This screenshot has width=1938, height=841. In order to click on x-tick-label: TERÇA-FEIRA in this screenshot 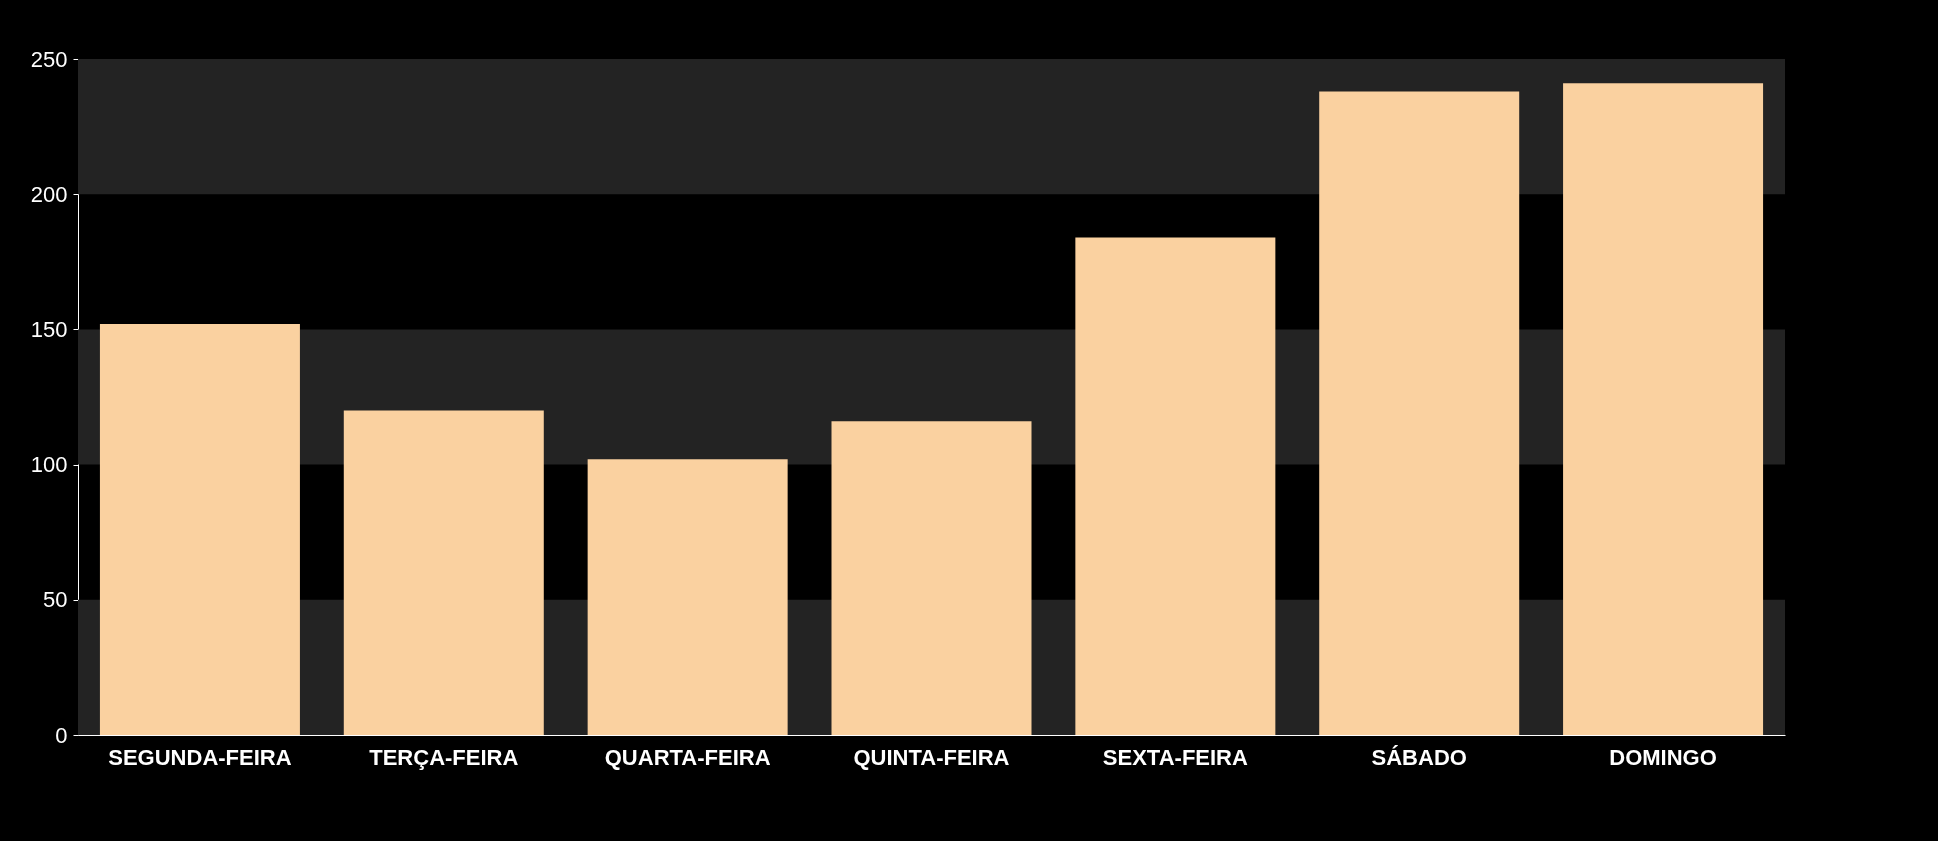, I will do `click(444, 757)`.